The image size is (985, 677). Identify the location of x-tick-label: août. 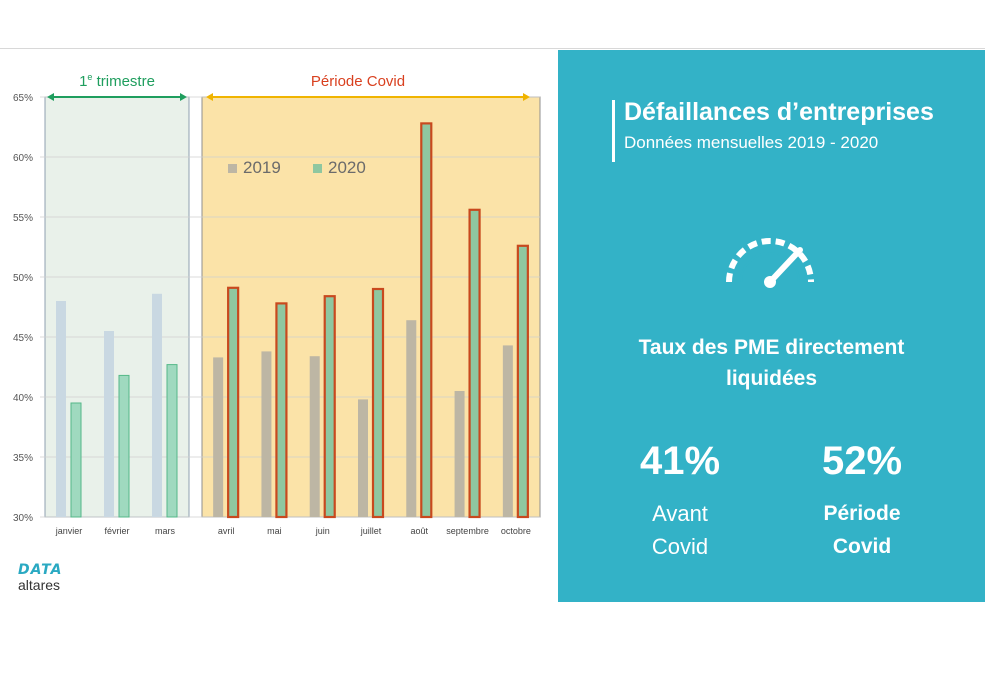
(420, 531).